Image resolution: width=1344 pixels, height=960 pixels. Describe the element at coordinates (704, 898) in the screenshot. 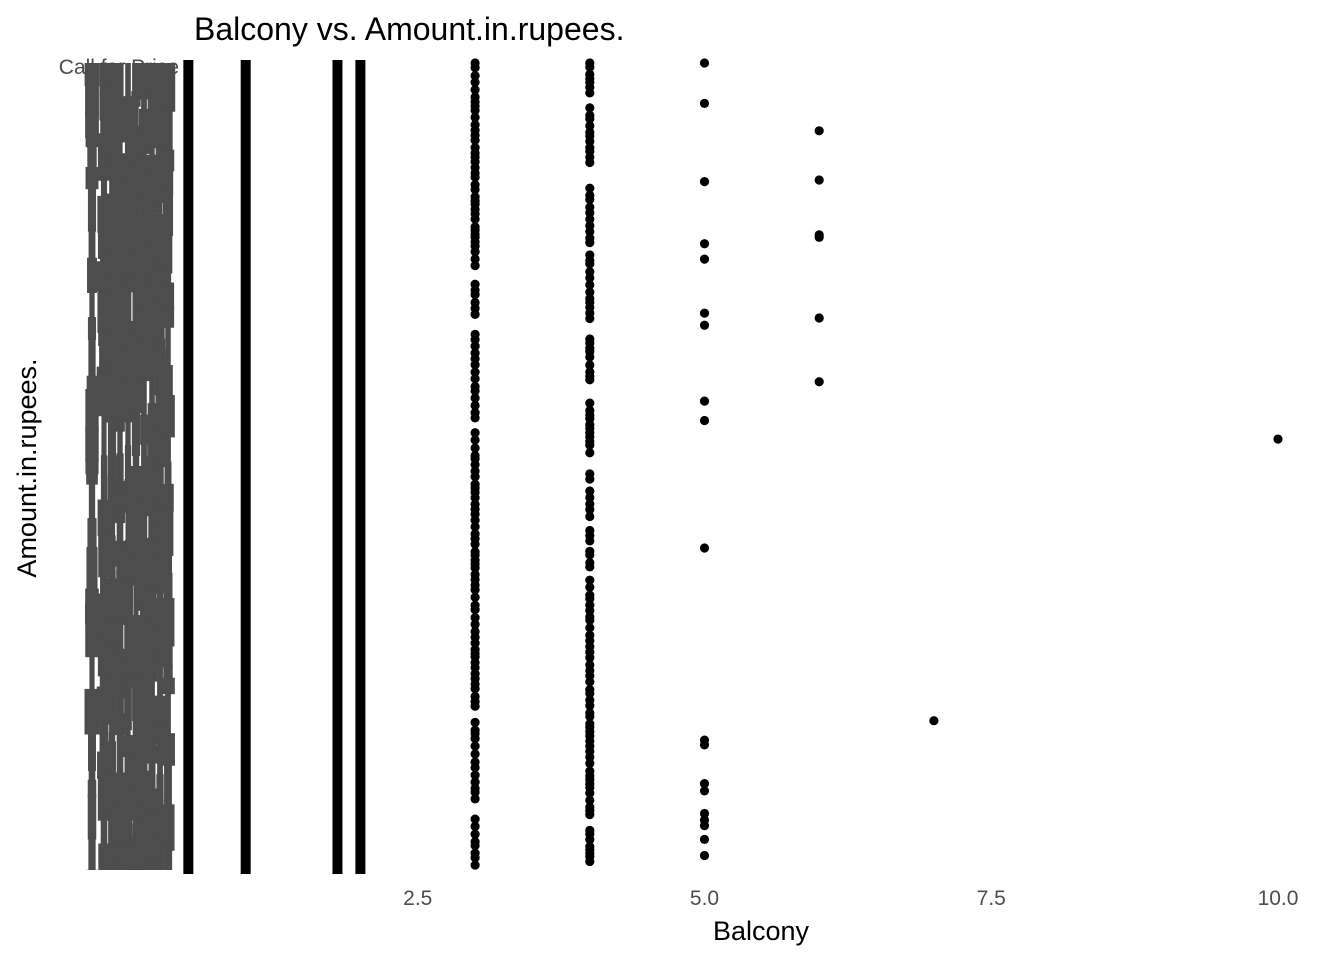

I see `x-tick-label: 5.0` at that location.